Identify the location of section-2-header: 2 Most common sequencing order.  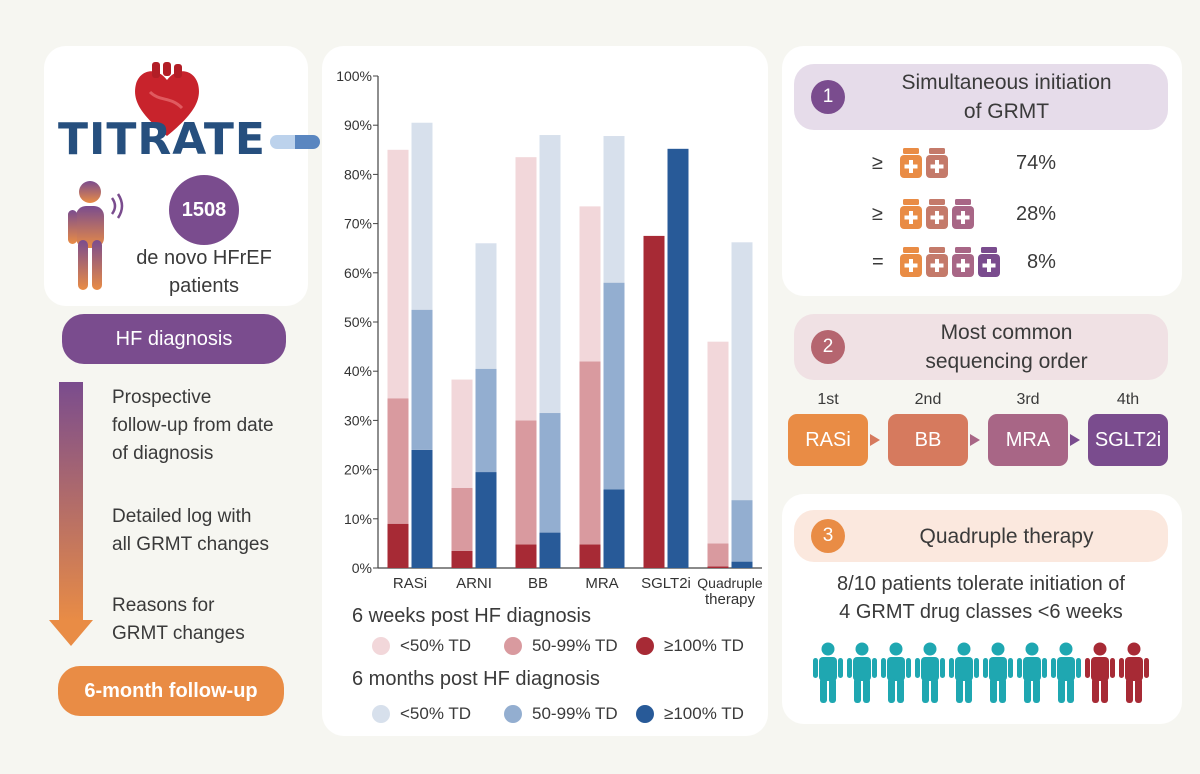
(981, 347).